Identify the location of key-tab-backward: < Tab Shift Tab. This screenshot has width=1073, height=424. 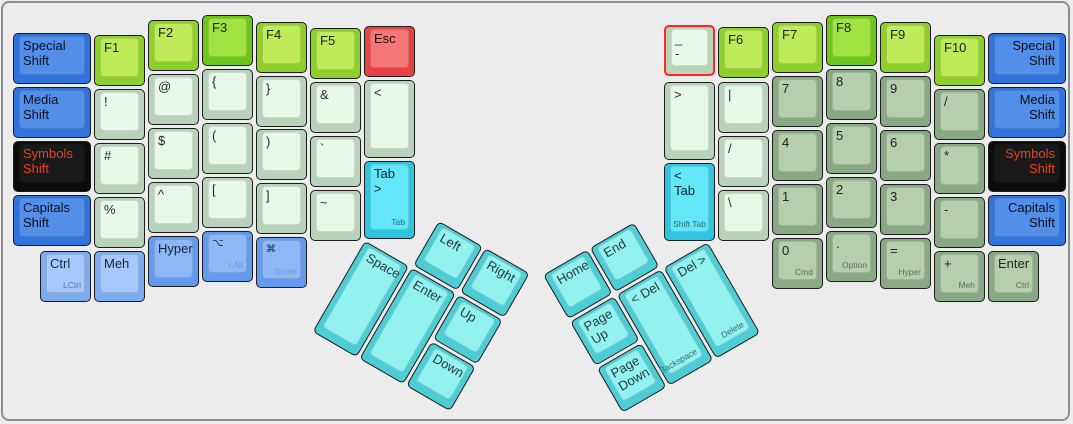
(689, 202).